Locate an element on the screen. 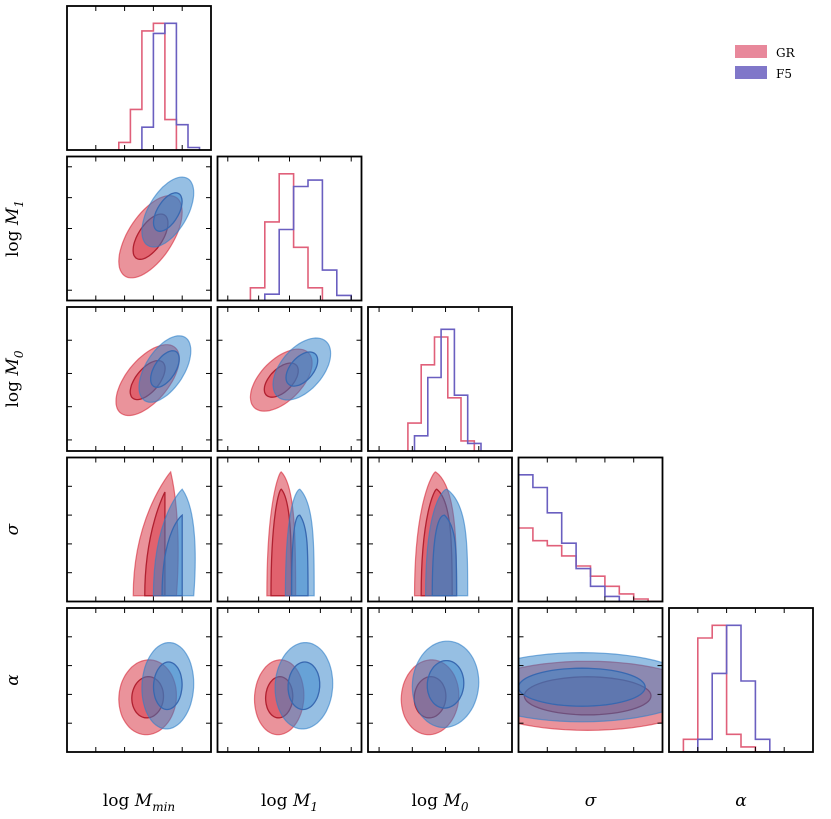  x-axis-label-logMmin: log Mmin is located at coordinates (139, 802).